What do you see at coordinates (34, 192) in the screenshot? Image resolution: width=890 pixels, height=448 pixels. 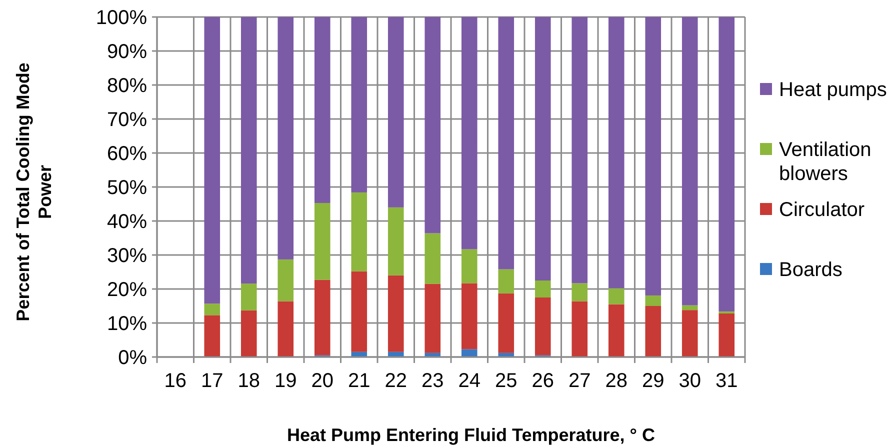 I see `y-axis-title: Percent of Total Cooling Mode Power` at bounding box center [34, 192].